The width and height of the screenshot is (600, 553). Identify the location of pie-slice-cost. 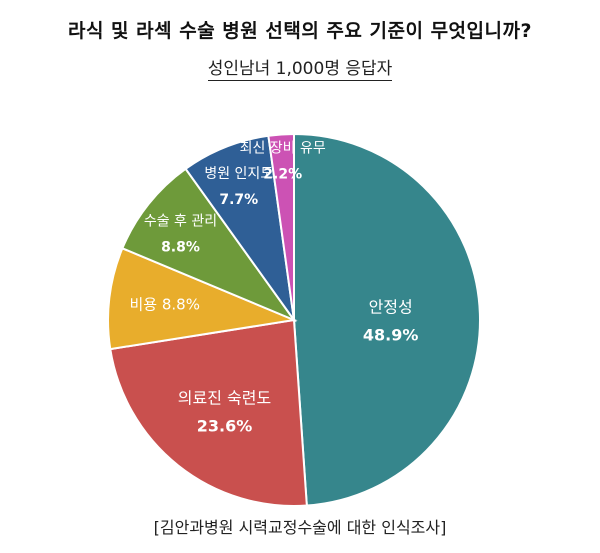
(202, 298).